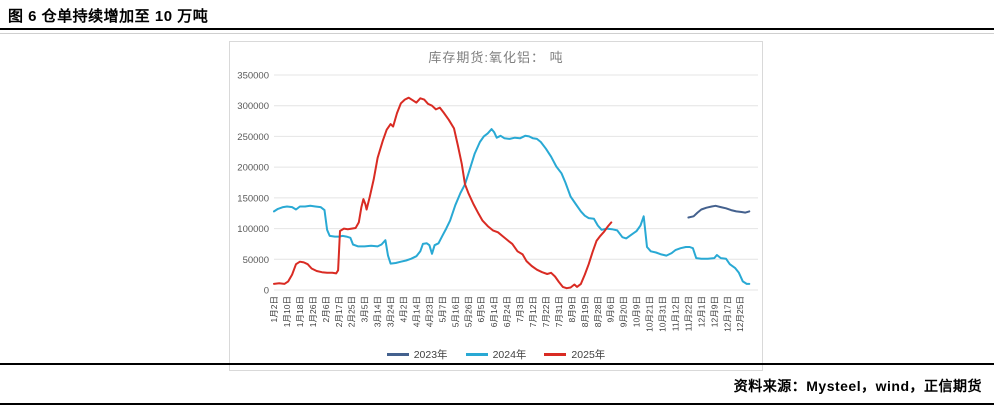 The height and width of the screenshot is (409, 994). I want to click on x-tick-label: 11月22日, so click(688, 313).